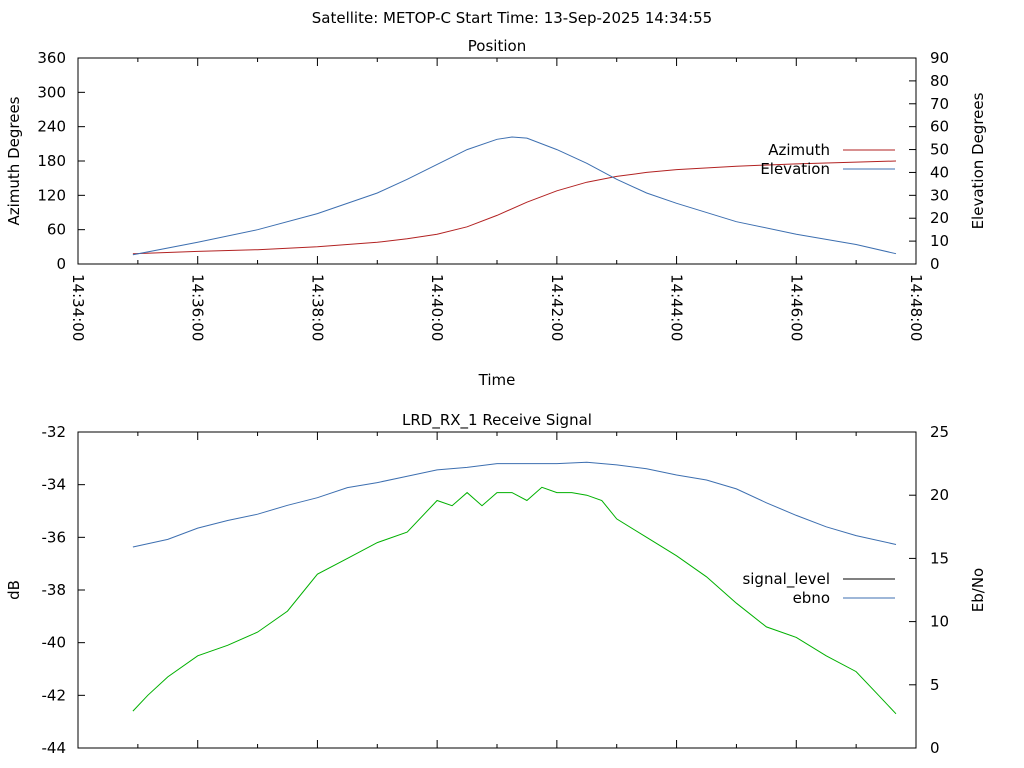 This screenshot has height=768, width=1024. Describe the element at coordinates (54, 590) in the screenshot. I see `y-tick-label: -38` at that location.